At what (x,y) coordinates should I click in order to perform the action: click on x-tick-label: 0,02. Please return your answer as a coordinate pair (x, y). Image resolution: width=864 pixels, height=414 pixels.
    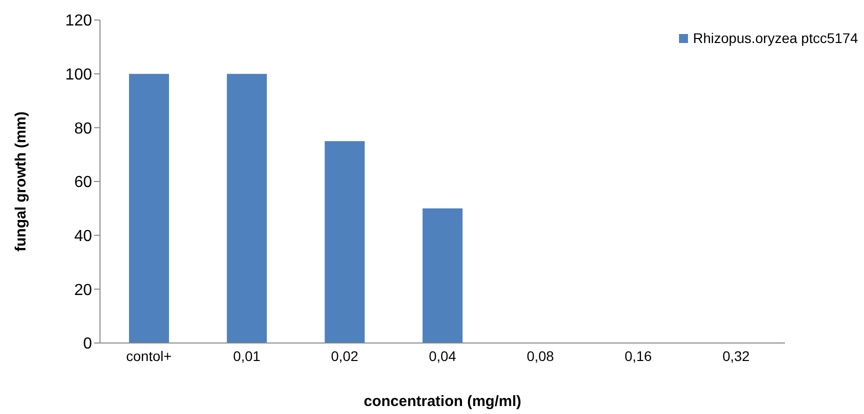
    Looking at the image, I should click on (344, 356).